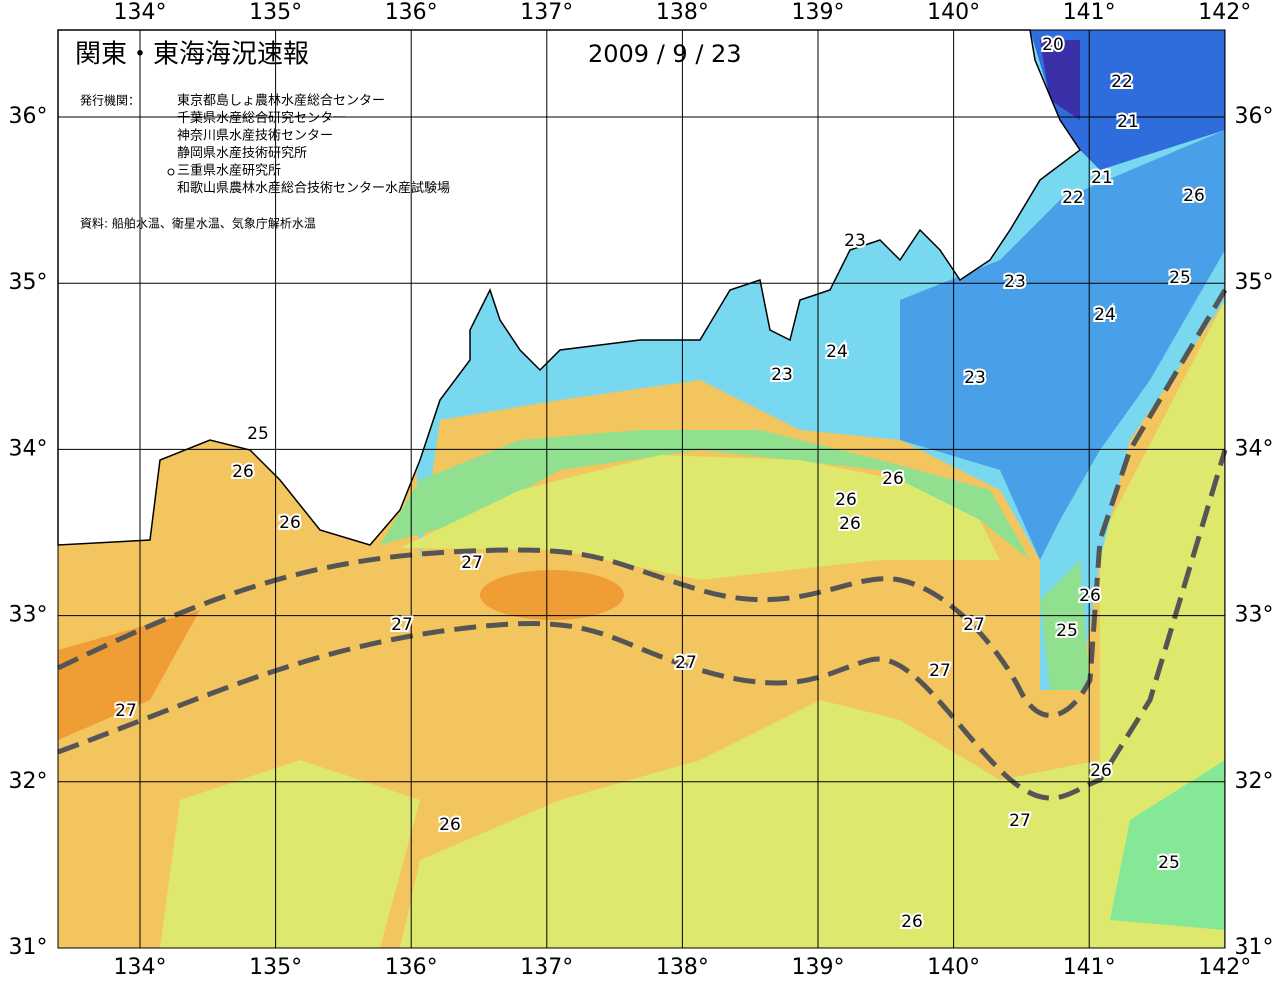 The width and height of the screenshot is (1280, 984). What do you see at coordinates (261, 118) in the screenshot?
I see `agency: 千葉県水産総合研究センター` at bounding box center [261, 118].